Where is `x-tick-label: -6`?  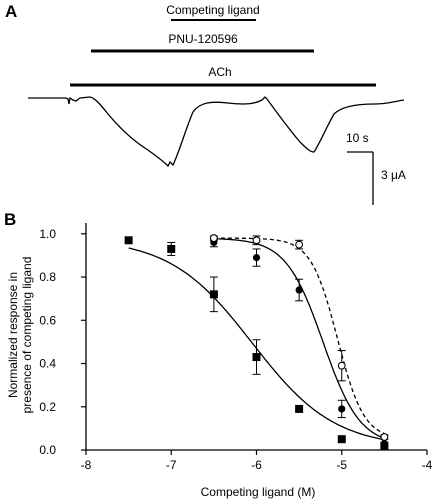
x-tick-label: -6 is located at coordinates (256, 465).